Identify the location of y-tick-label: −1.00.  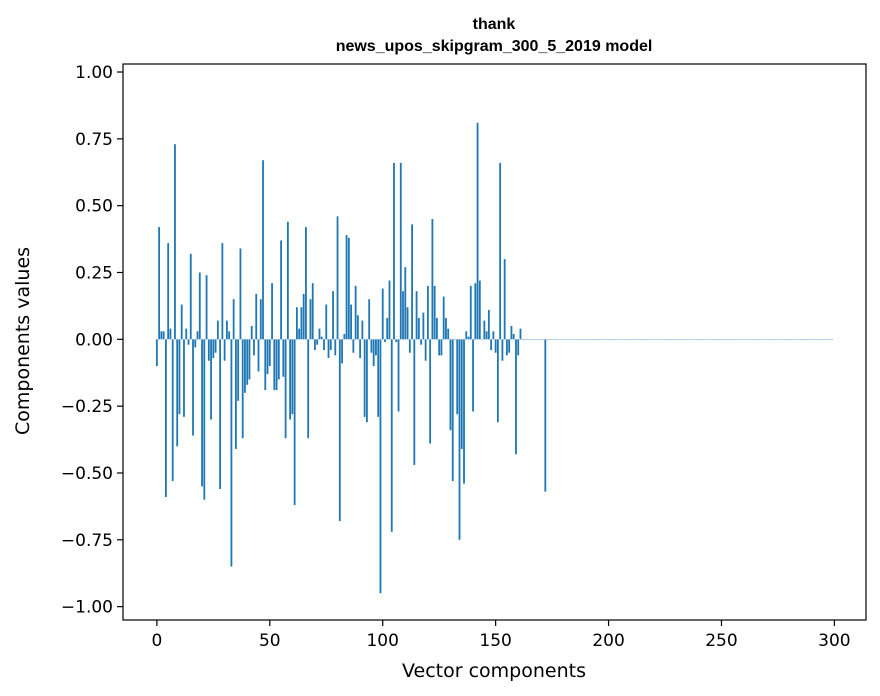
(87, 608).